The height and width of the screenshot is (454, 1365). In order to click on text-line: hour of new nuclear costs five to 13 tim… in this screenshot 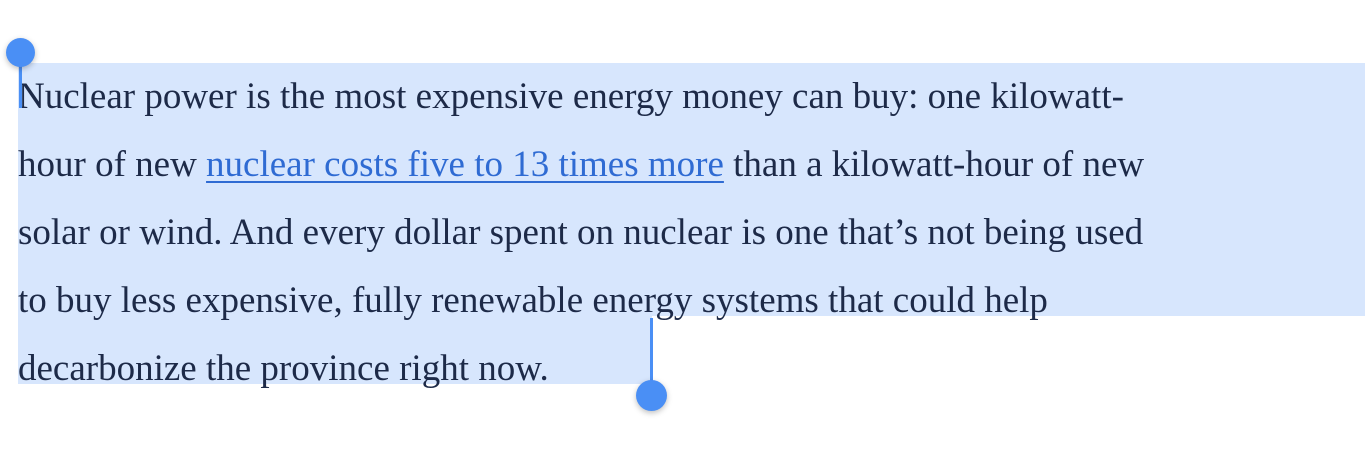, I will do `click(581, 165)`.